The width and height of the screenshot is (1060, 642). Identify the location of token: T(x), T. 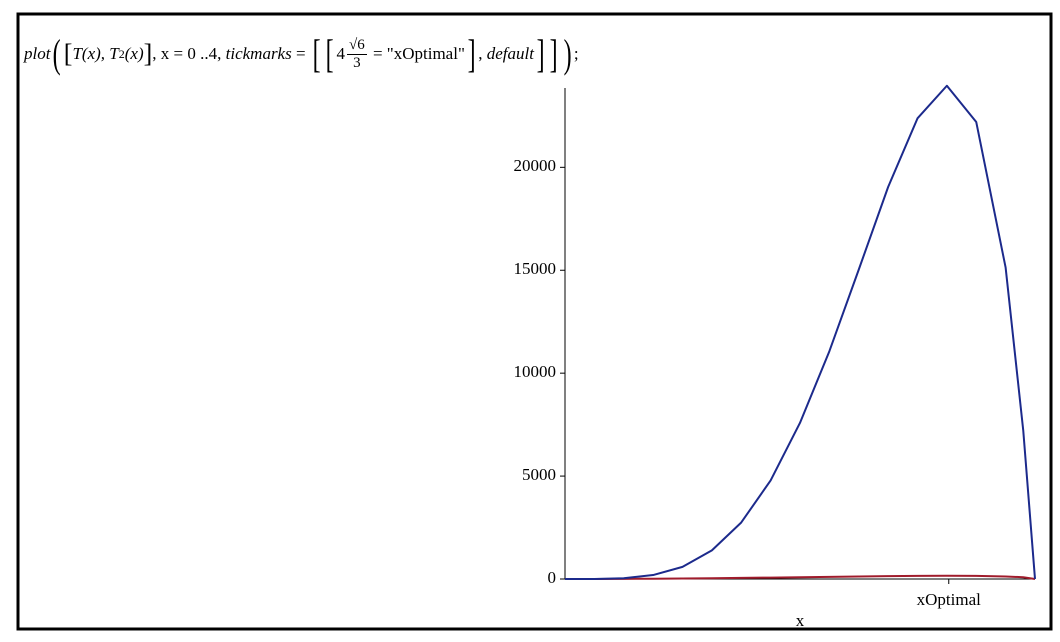
(95, 53).